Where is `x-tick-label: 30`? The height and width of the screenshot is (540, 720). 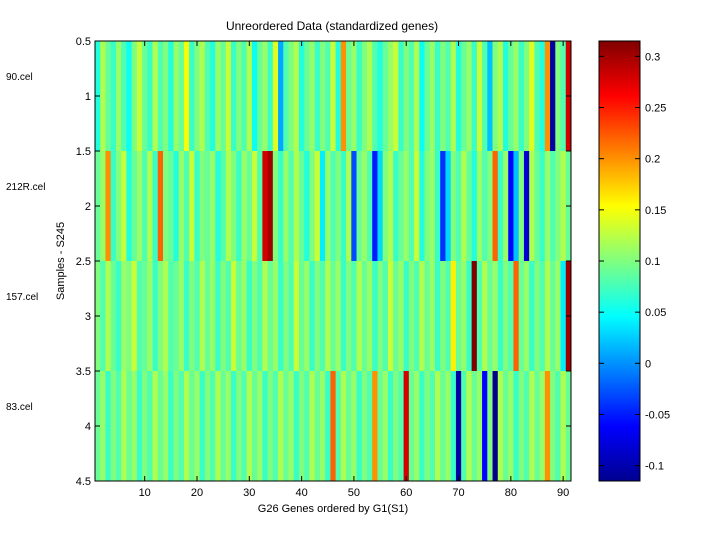
x-tick-label: 30 is located at coordinates (249, 493).